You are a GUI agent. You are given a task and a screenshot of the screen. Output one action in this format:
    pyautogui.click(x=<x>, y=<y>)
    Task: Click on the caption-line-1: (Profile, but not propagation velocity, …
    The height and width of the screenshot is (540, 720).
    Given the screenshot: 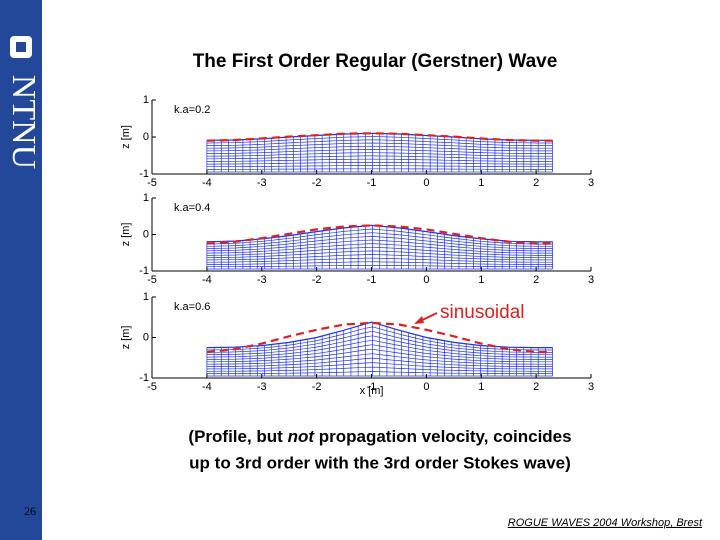 What is the action you would take?
    pyautogui.click(x=379, y=436)
    